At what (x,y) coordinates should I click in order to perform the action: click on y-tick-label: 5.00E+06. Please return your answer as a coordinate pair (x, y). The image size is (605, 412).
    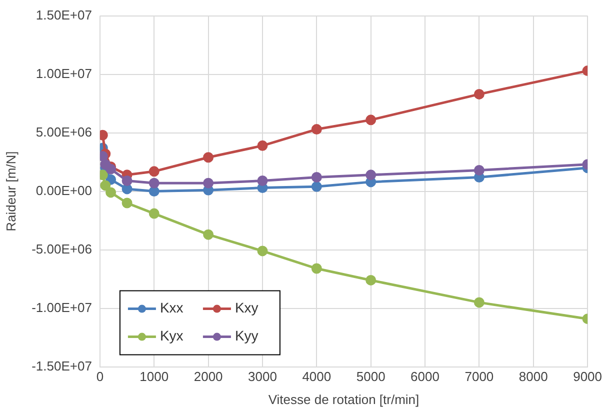
    Looking at the image, I should click on (64, 132).